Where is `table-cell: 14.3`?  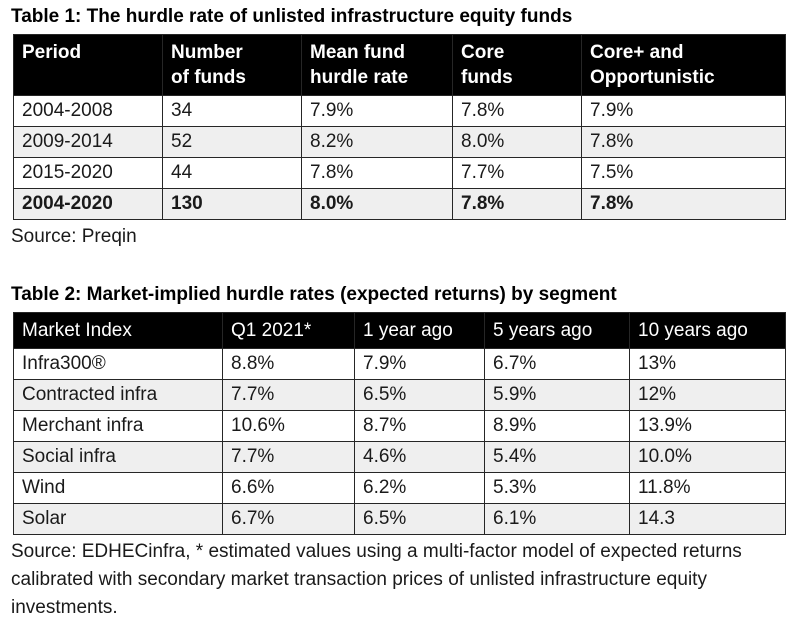
table-cell: 14.3 is located at coordinates (707, 518).